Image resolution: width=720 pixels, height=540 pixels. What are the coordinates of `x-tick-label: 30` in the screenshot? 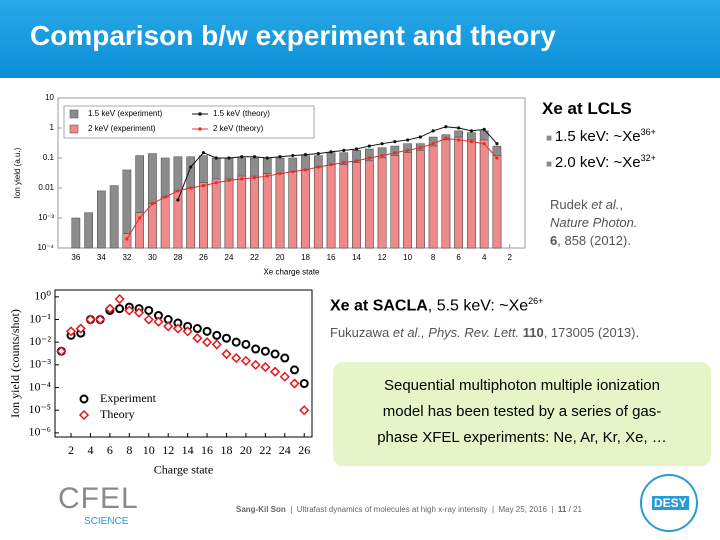 It's located at (152, 257).